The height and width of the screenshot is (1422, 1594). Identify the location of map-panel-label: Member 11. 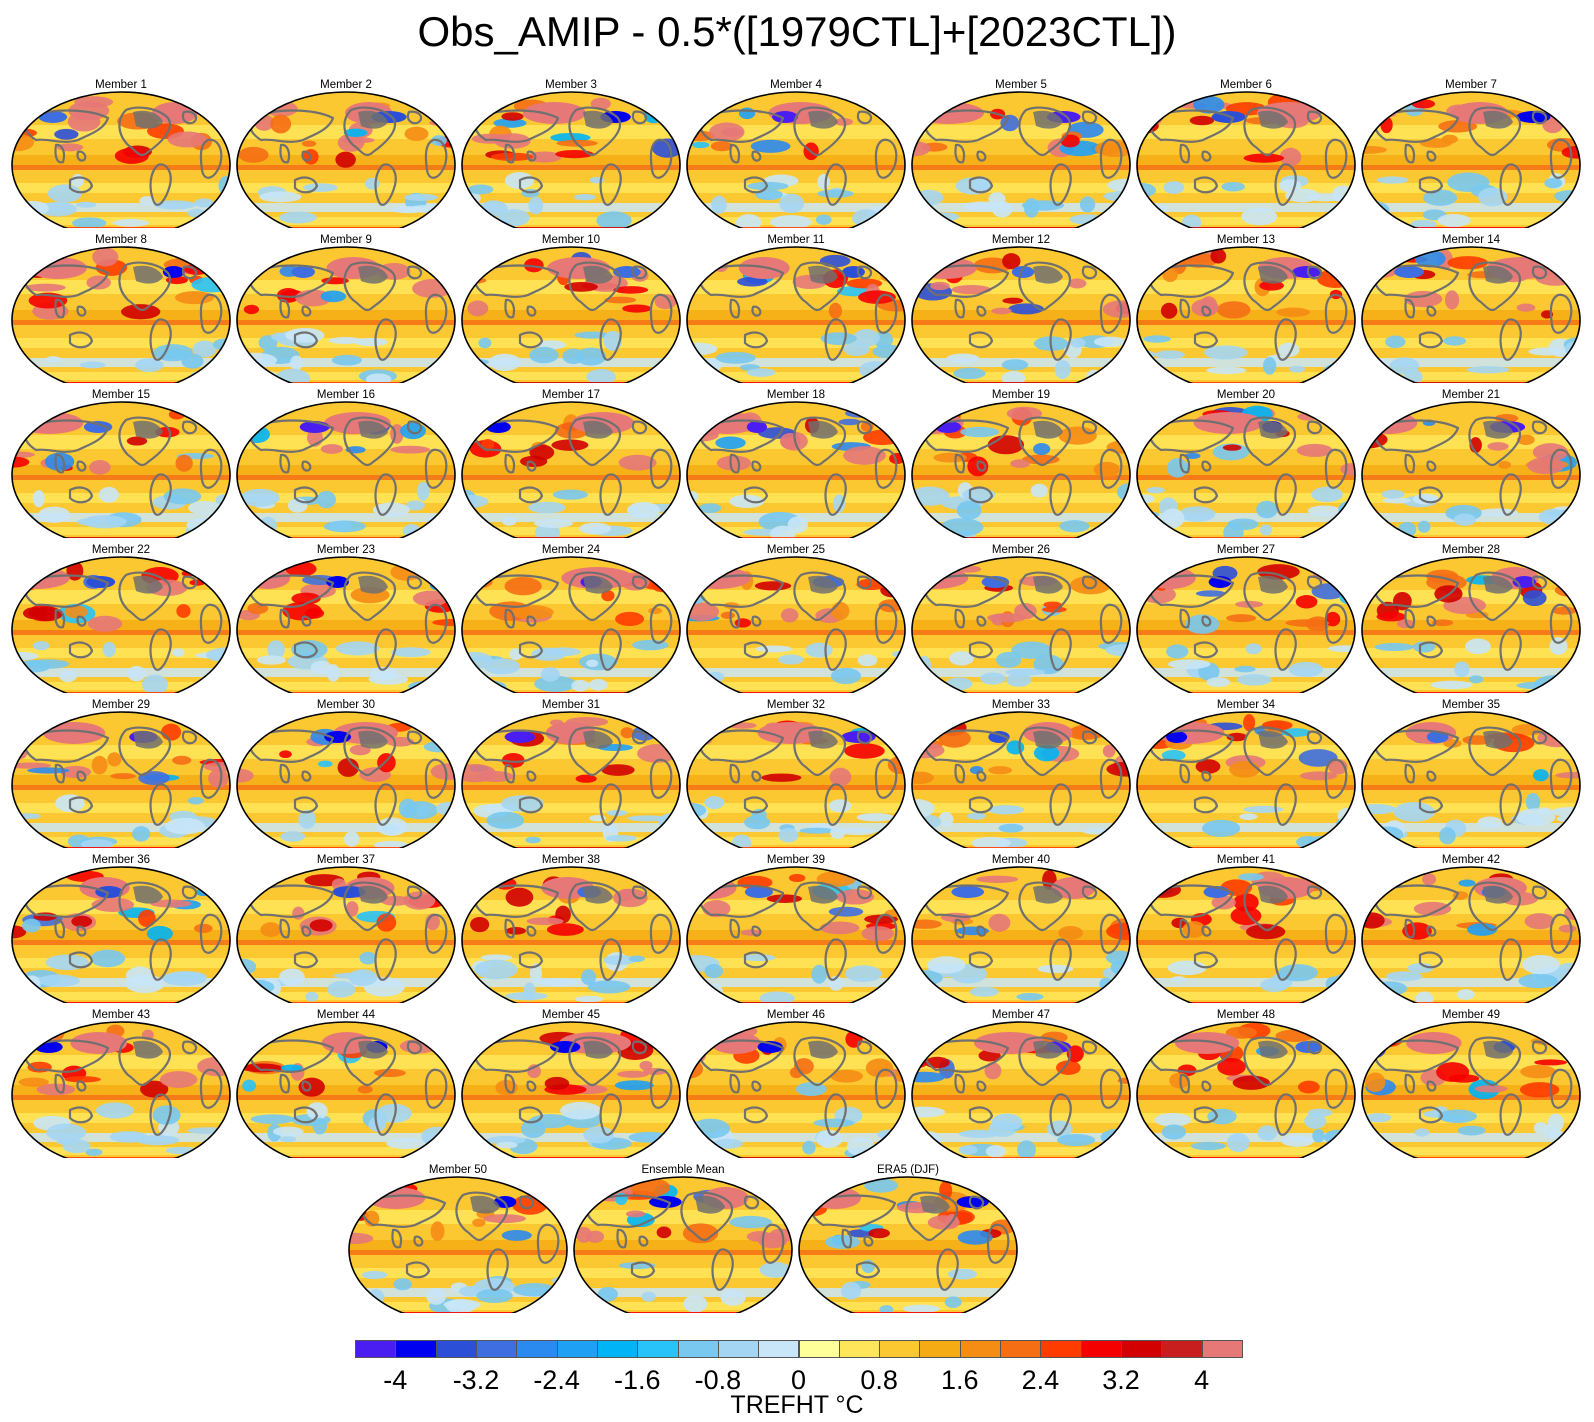
(796, 240).